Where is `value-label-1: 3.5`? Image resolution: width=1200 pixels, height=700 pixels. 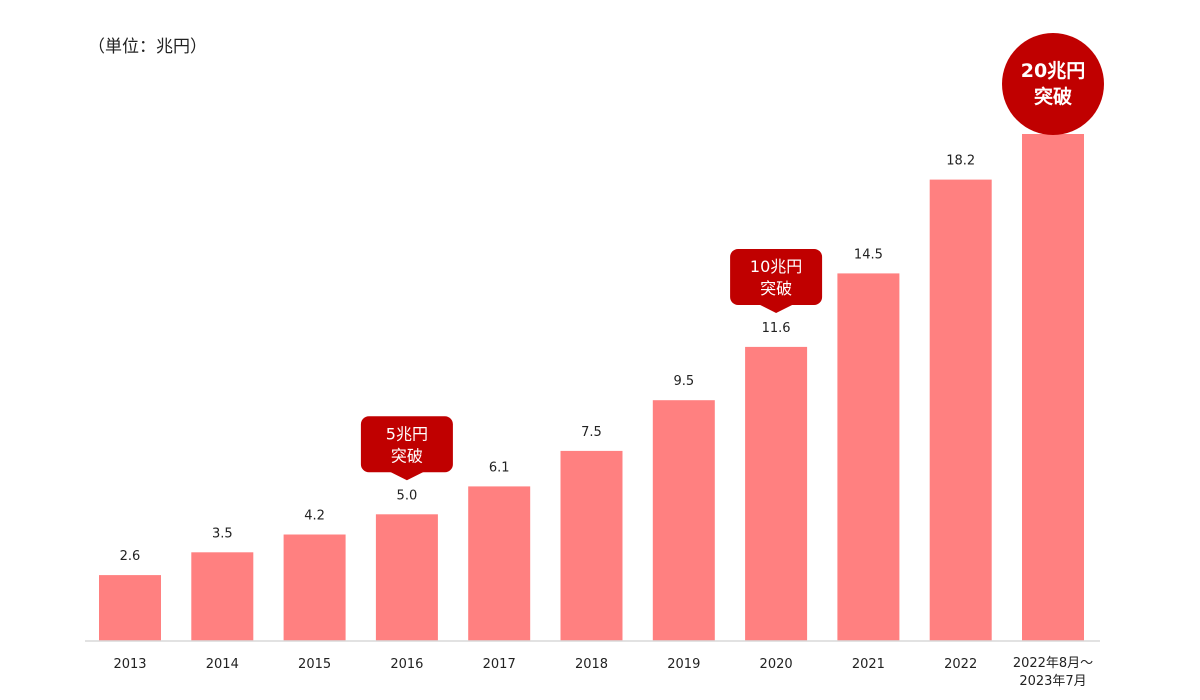
value-label-1: 3.5 is located at coordinates (222, 533).